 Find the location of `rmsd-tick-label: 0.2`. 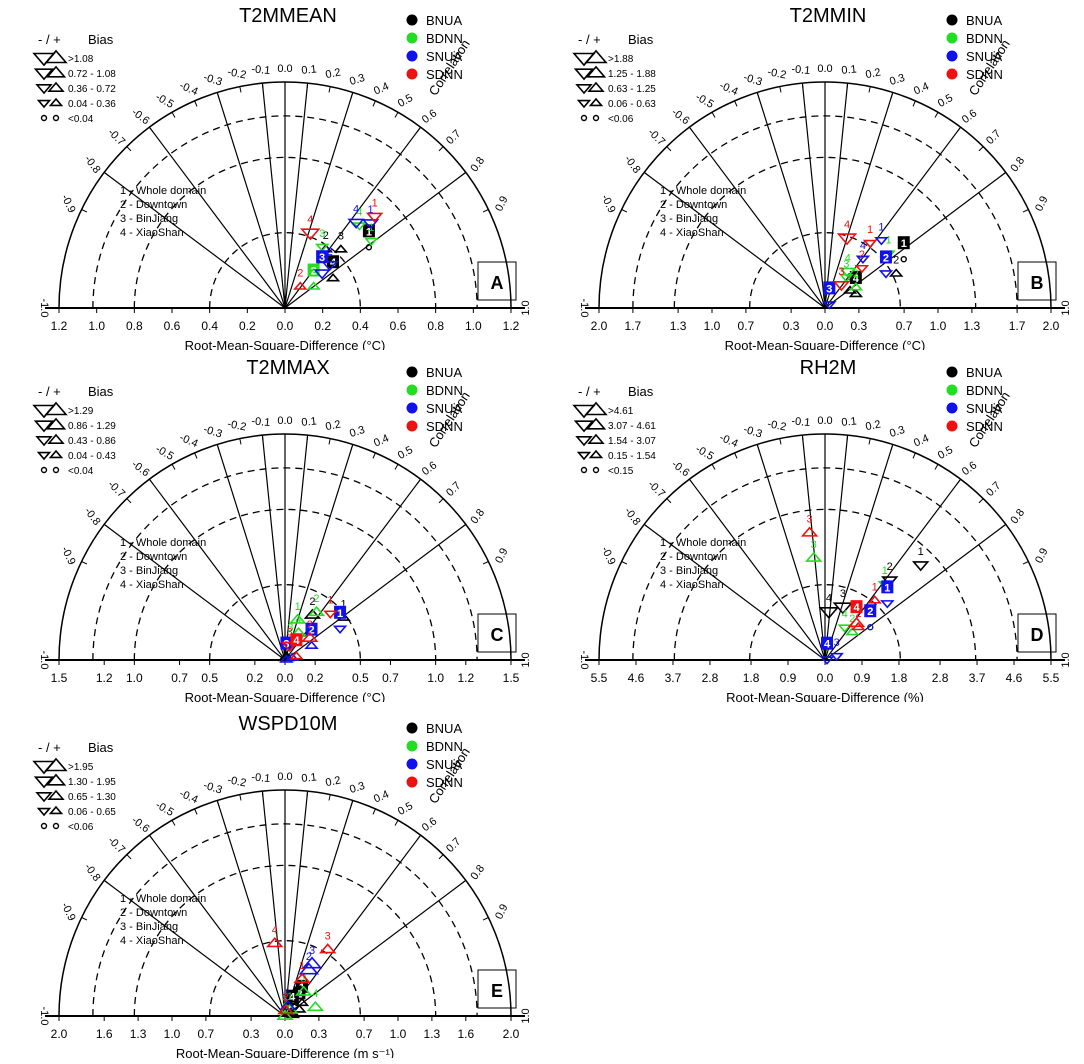

rmsd-tick-label: 0.2 is located at coordinates (247, 326).